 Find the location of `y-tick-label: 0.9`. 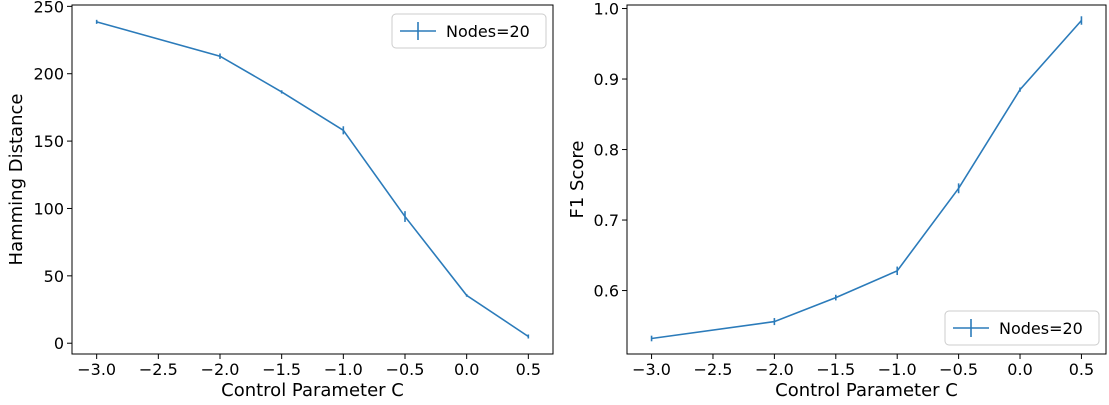

y-tick-label: 0.9 is located at coordinates (606, 79).